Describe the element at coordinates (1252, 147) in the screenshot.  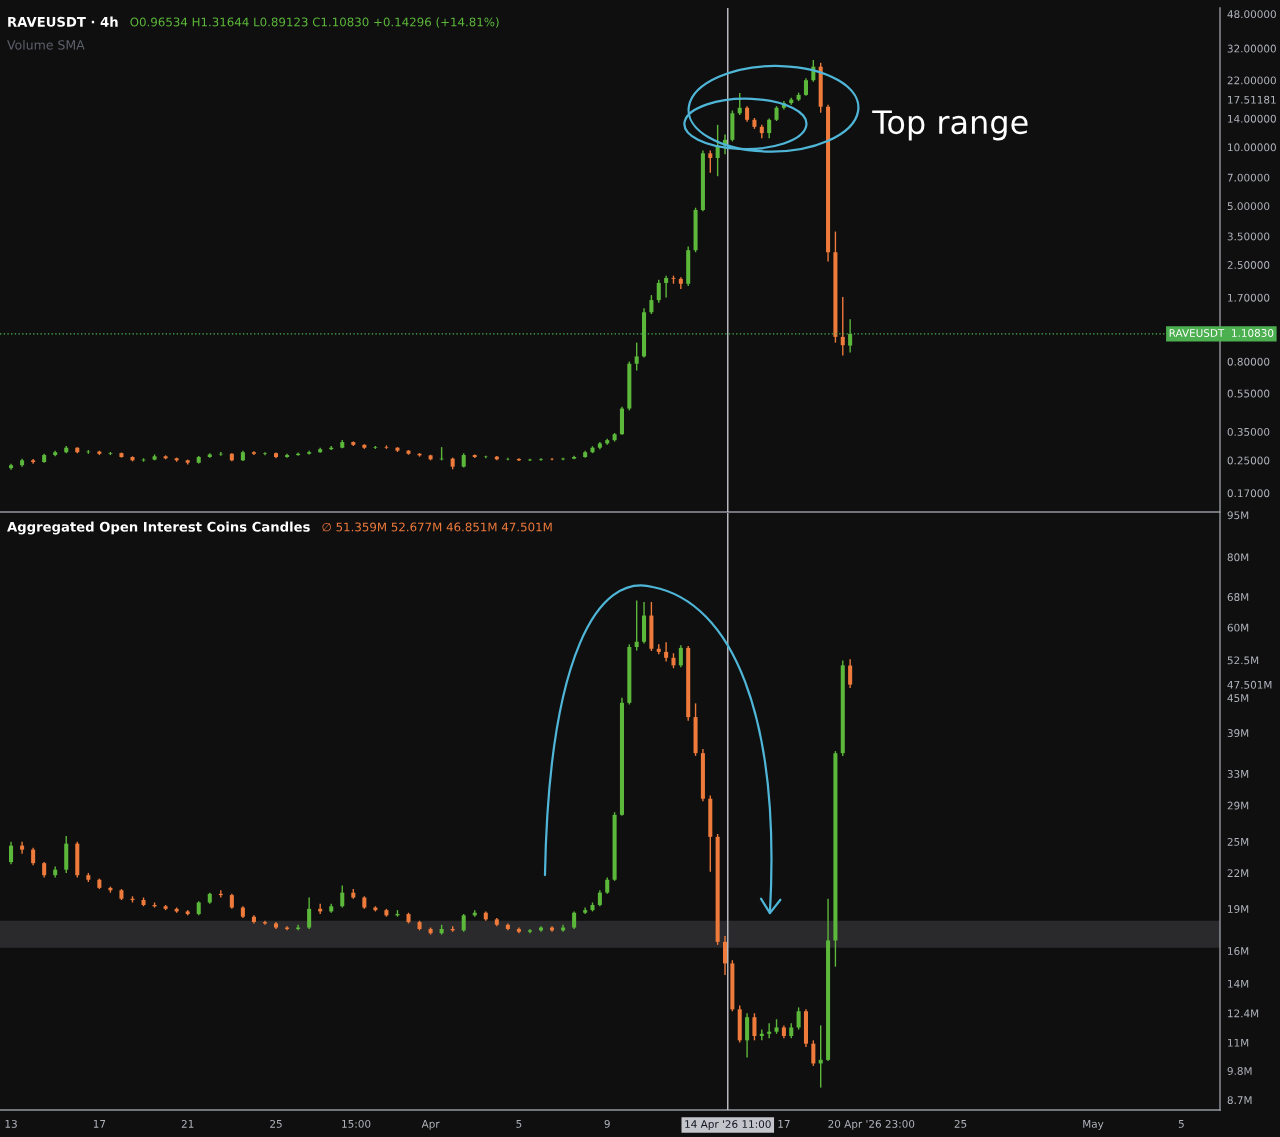
I see `y-tick-label: 10.00000` at that location.